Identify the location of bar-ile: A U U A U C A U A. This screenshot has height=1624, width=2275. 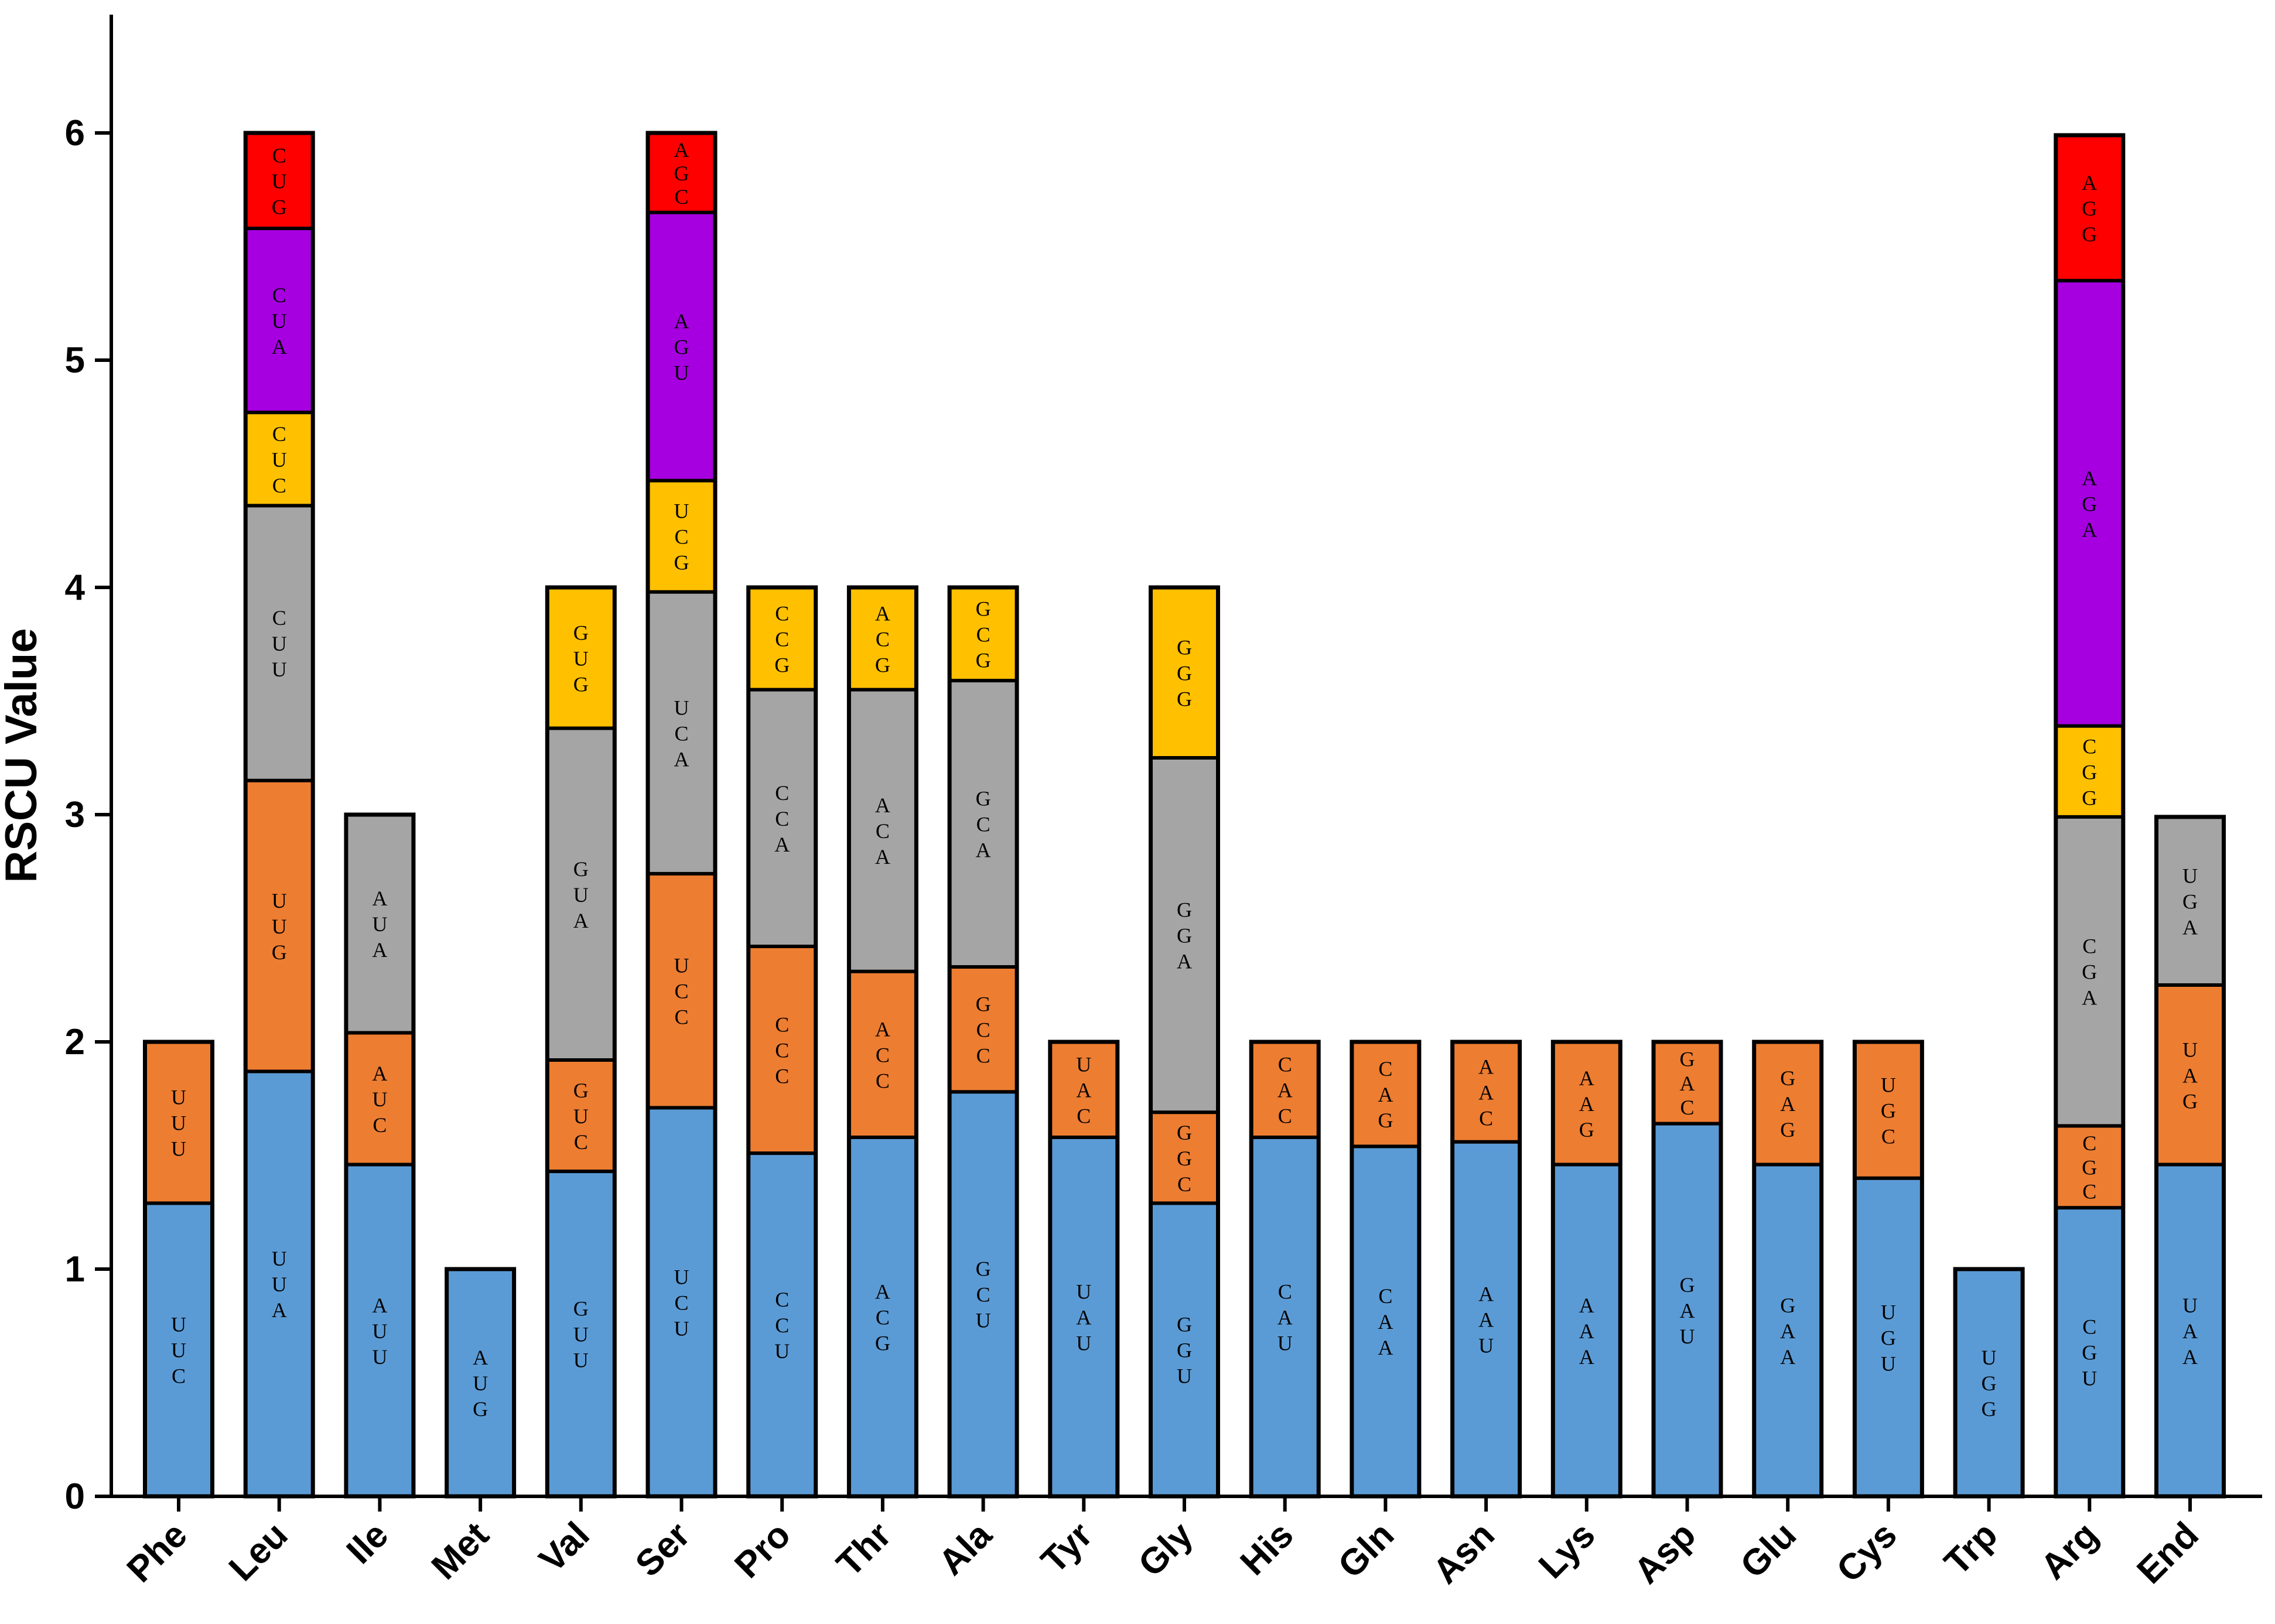
(380, 1155).